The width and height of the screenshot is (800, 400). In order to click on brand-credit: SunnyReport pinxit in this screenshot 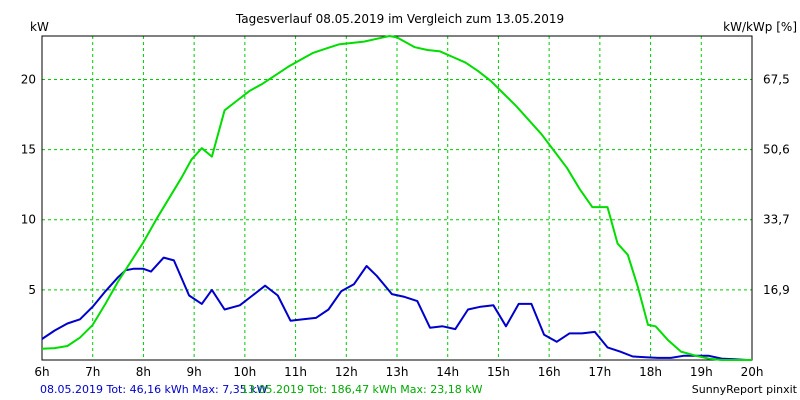, I will do `click(745, 389)`.